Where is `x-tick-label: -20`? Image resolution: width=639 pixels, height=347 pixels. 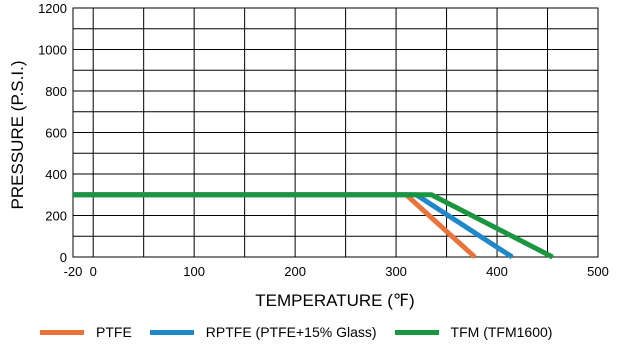
x-tick-label: -20 is located at coordinates (73, 271).